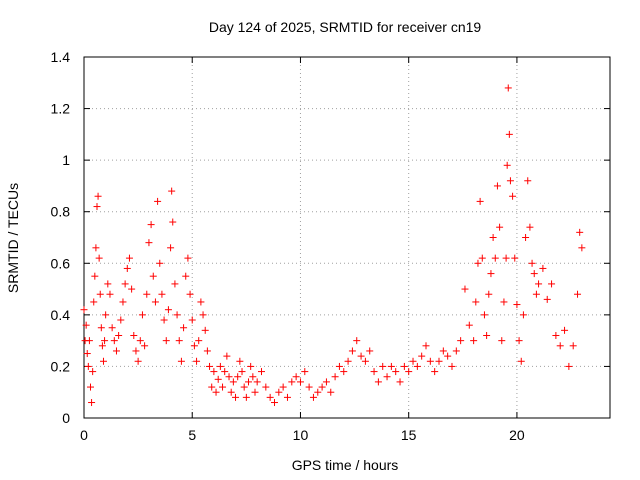  Describe the element at coordinates (409, 435) in the screenshot. I see `x-tick-label: 15` at that location.